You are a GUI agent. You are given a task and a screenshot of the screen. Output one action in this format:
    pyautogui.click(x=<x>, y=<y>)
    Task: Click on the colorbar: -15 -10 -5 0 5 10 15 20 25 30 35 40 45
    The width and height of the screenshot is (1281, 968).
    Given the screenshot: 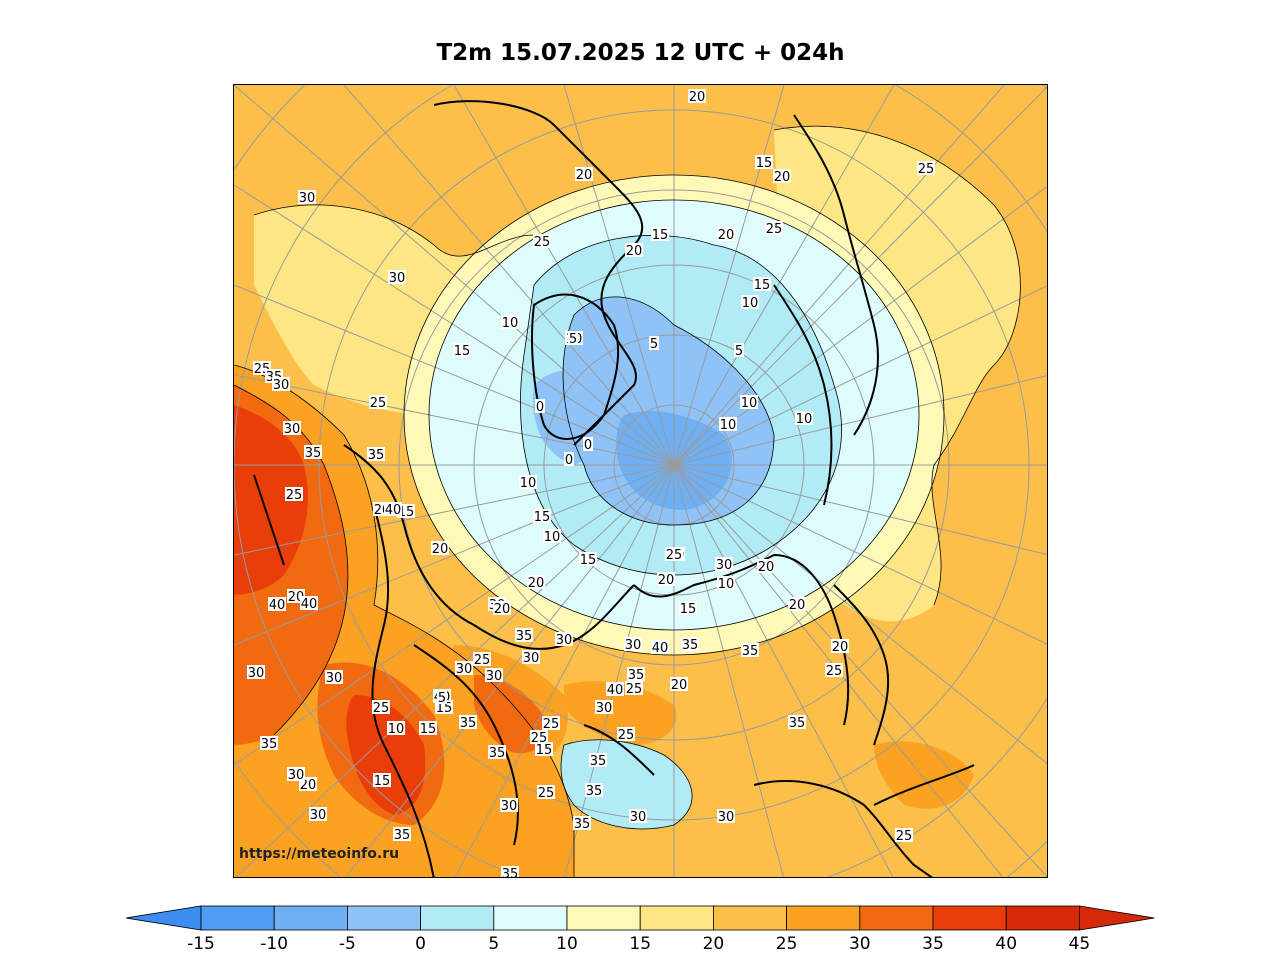 What is the action you would take?
    pyautogui.click(x=640, y=934)
    